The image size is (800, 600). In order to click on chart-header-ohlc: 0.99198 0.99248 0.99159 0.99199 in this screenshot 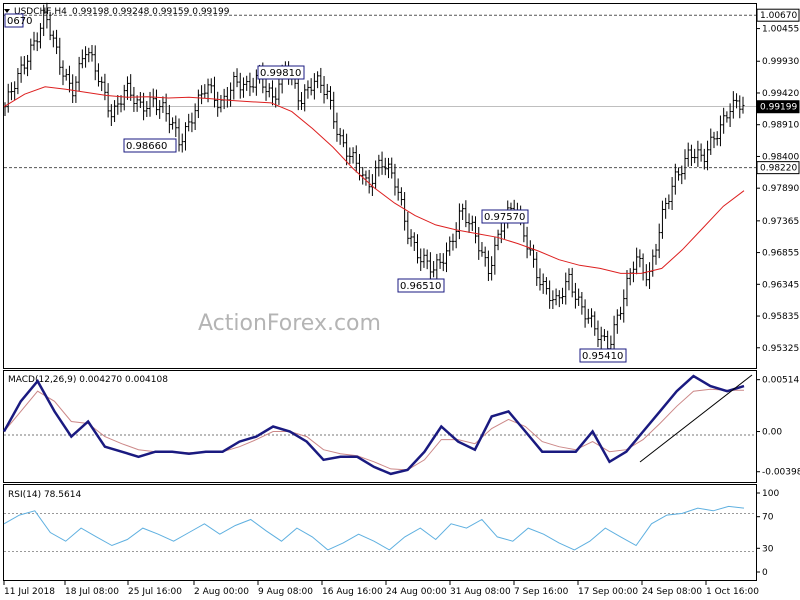, I will do `click(151, 12)`.